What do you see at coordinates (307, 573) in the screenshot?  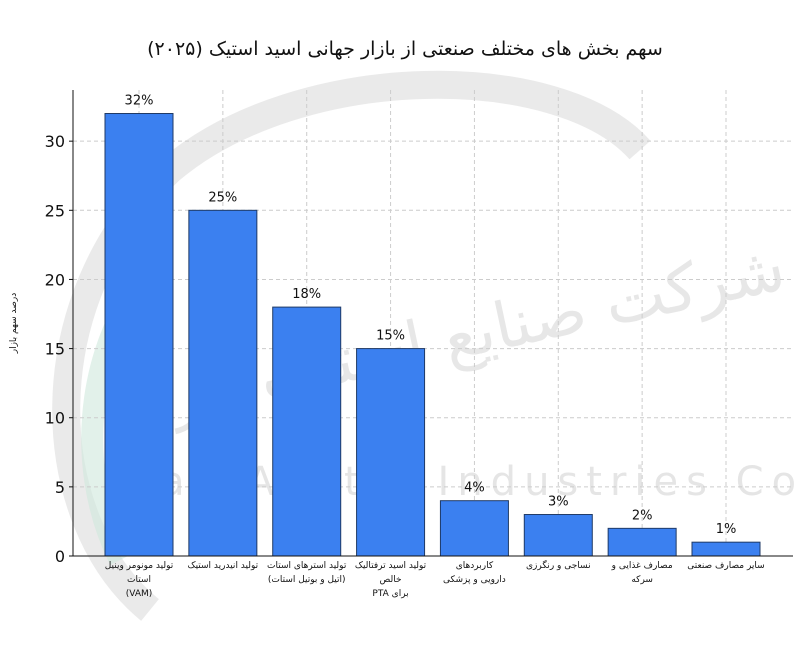 I see `x-tick-label: تولید استرهای استات (اتیل و بوتیل استات)` at bounding box center [307, 573].